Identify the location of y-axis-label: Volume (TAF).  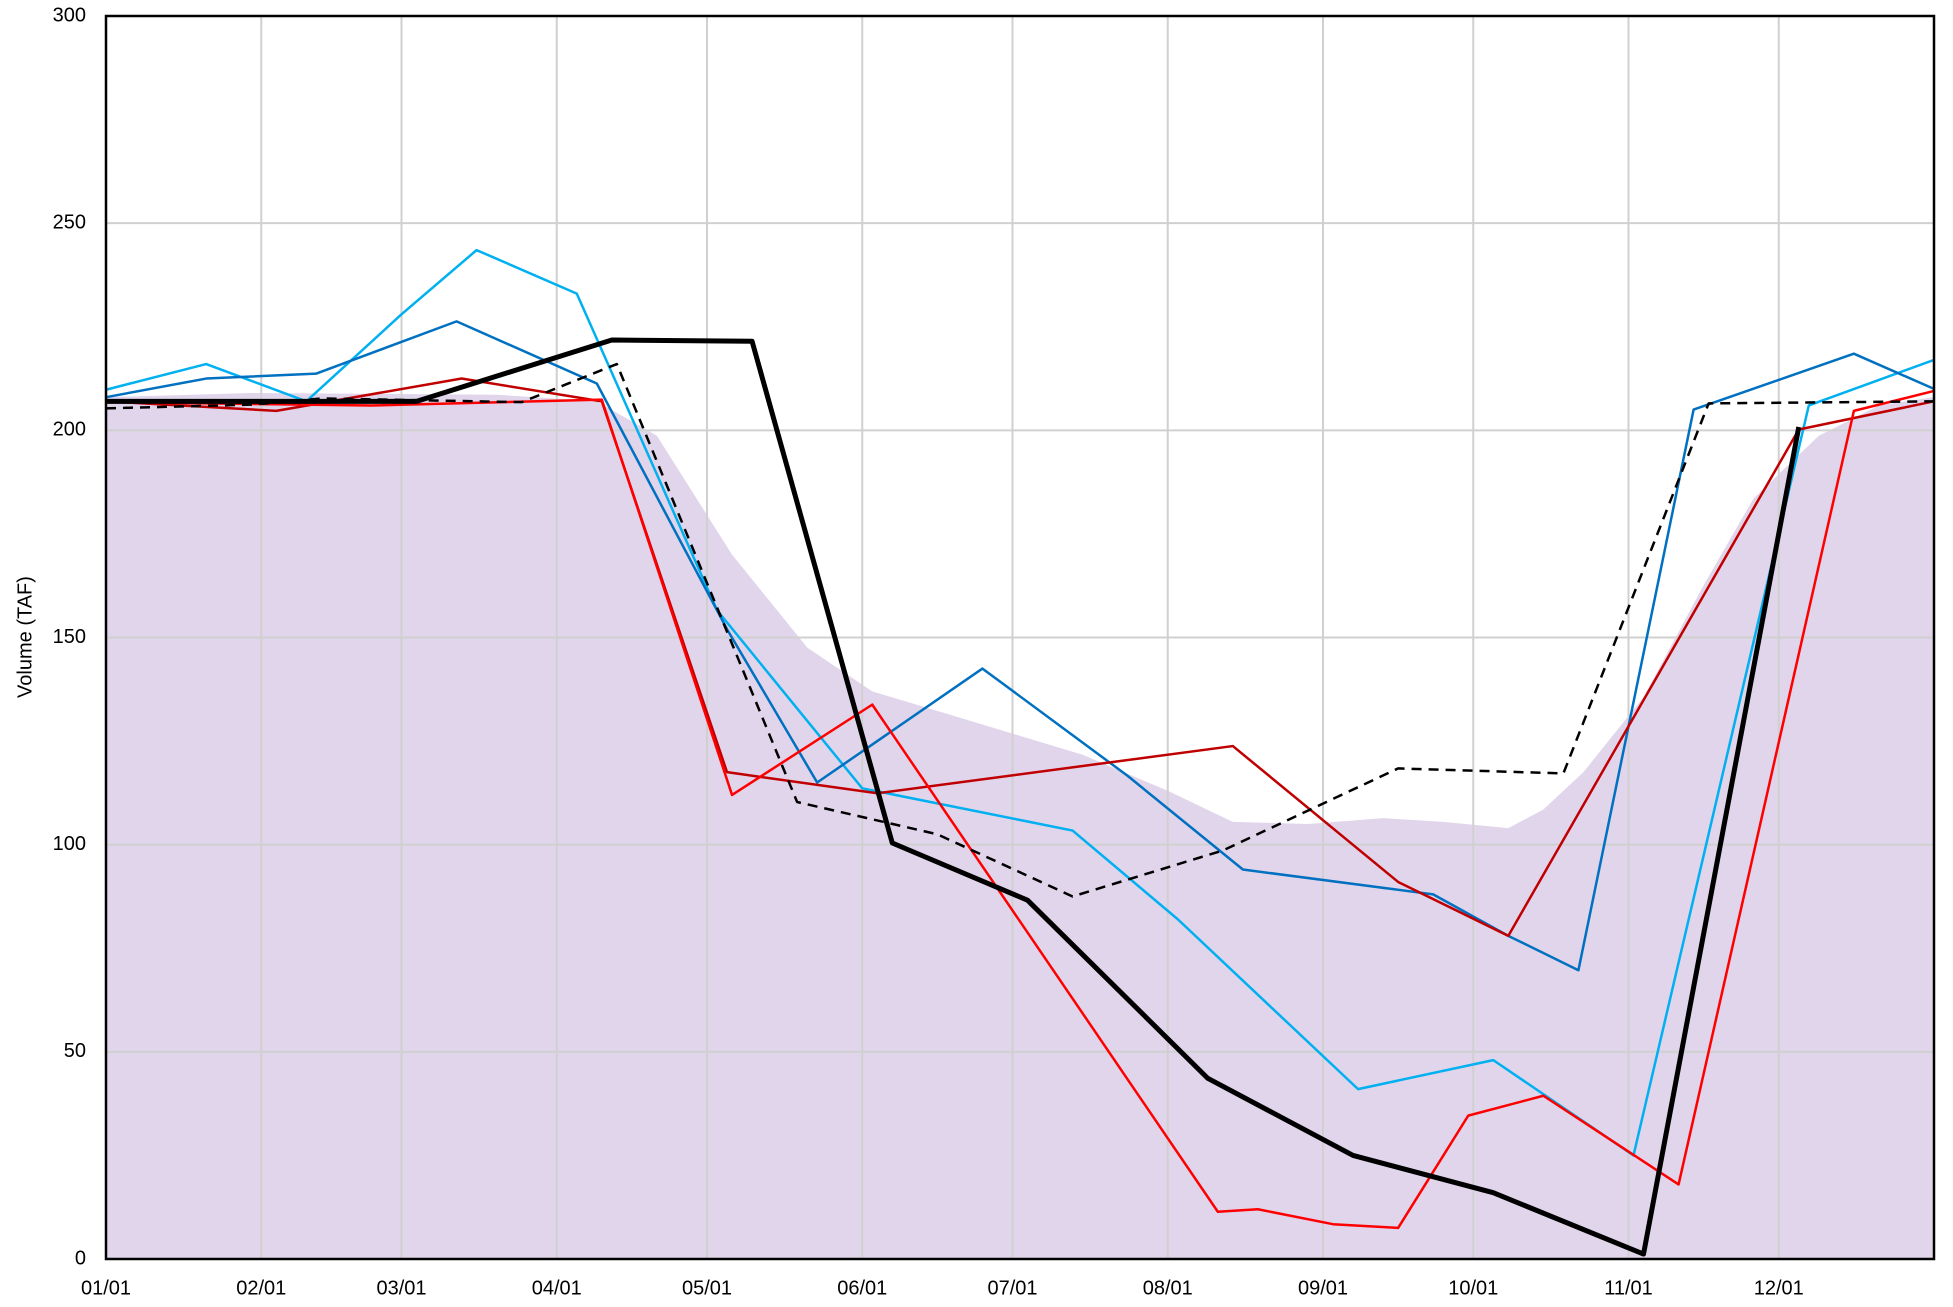
(25, 637).